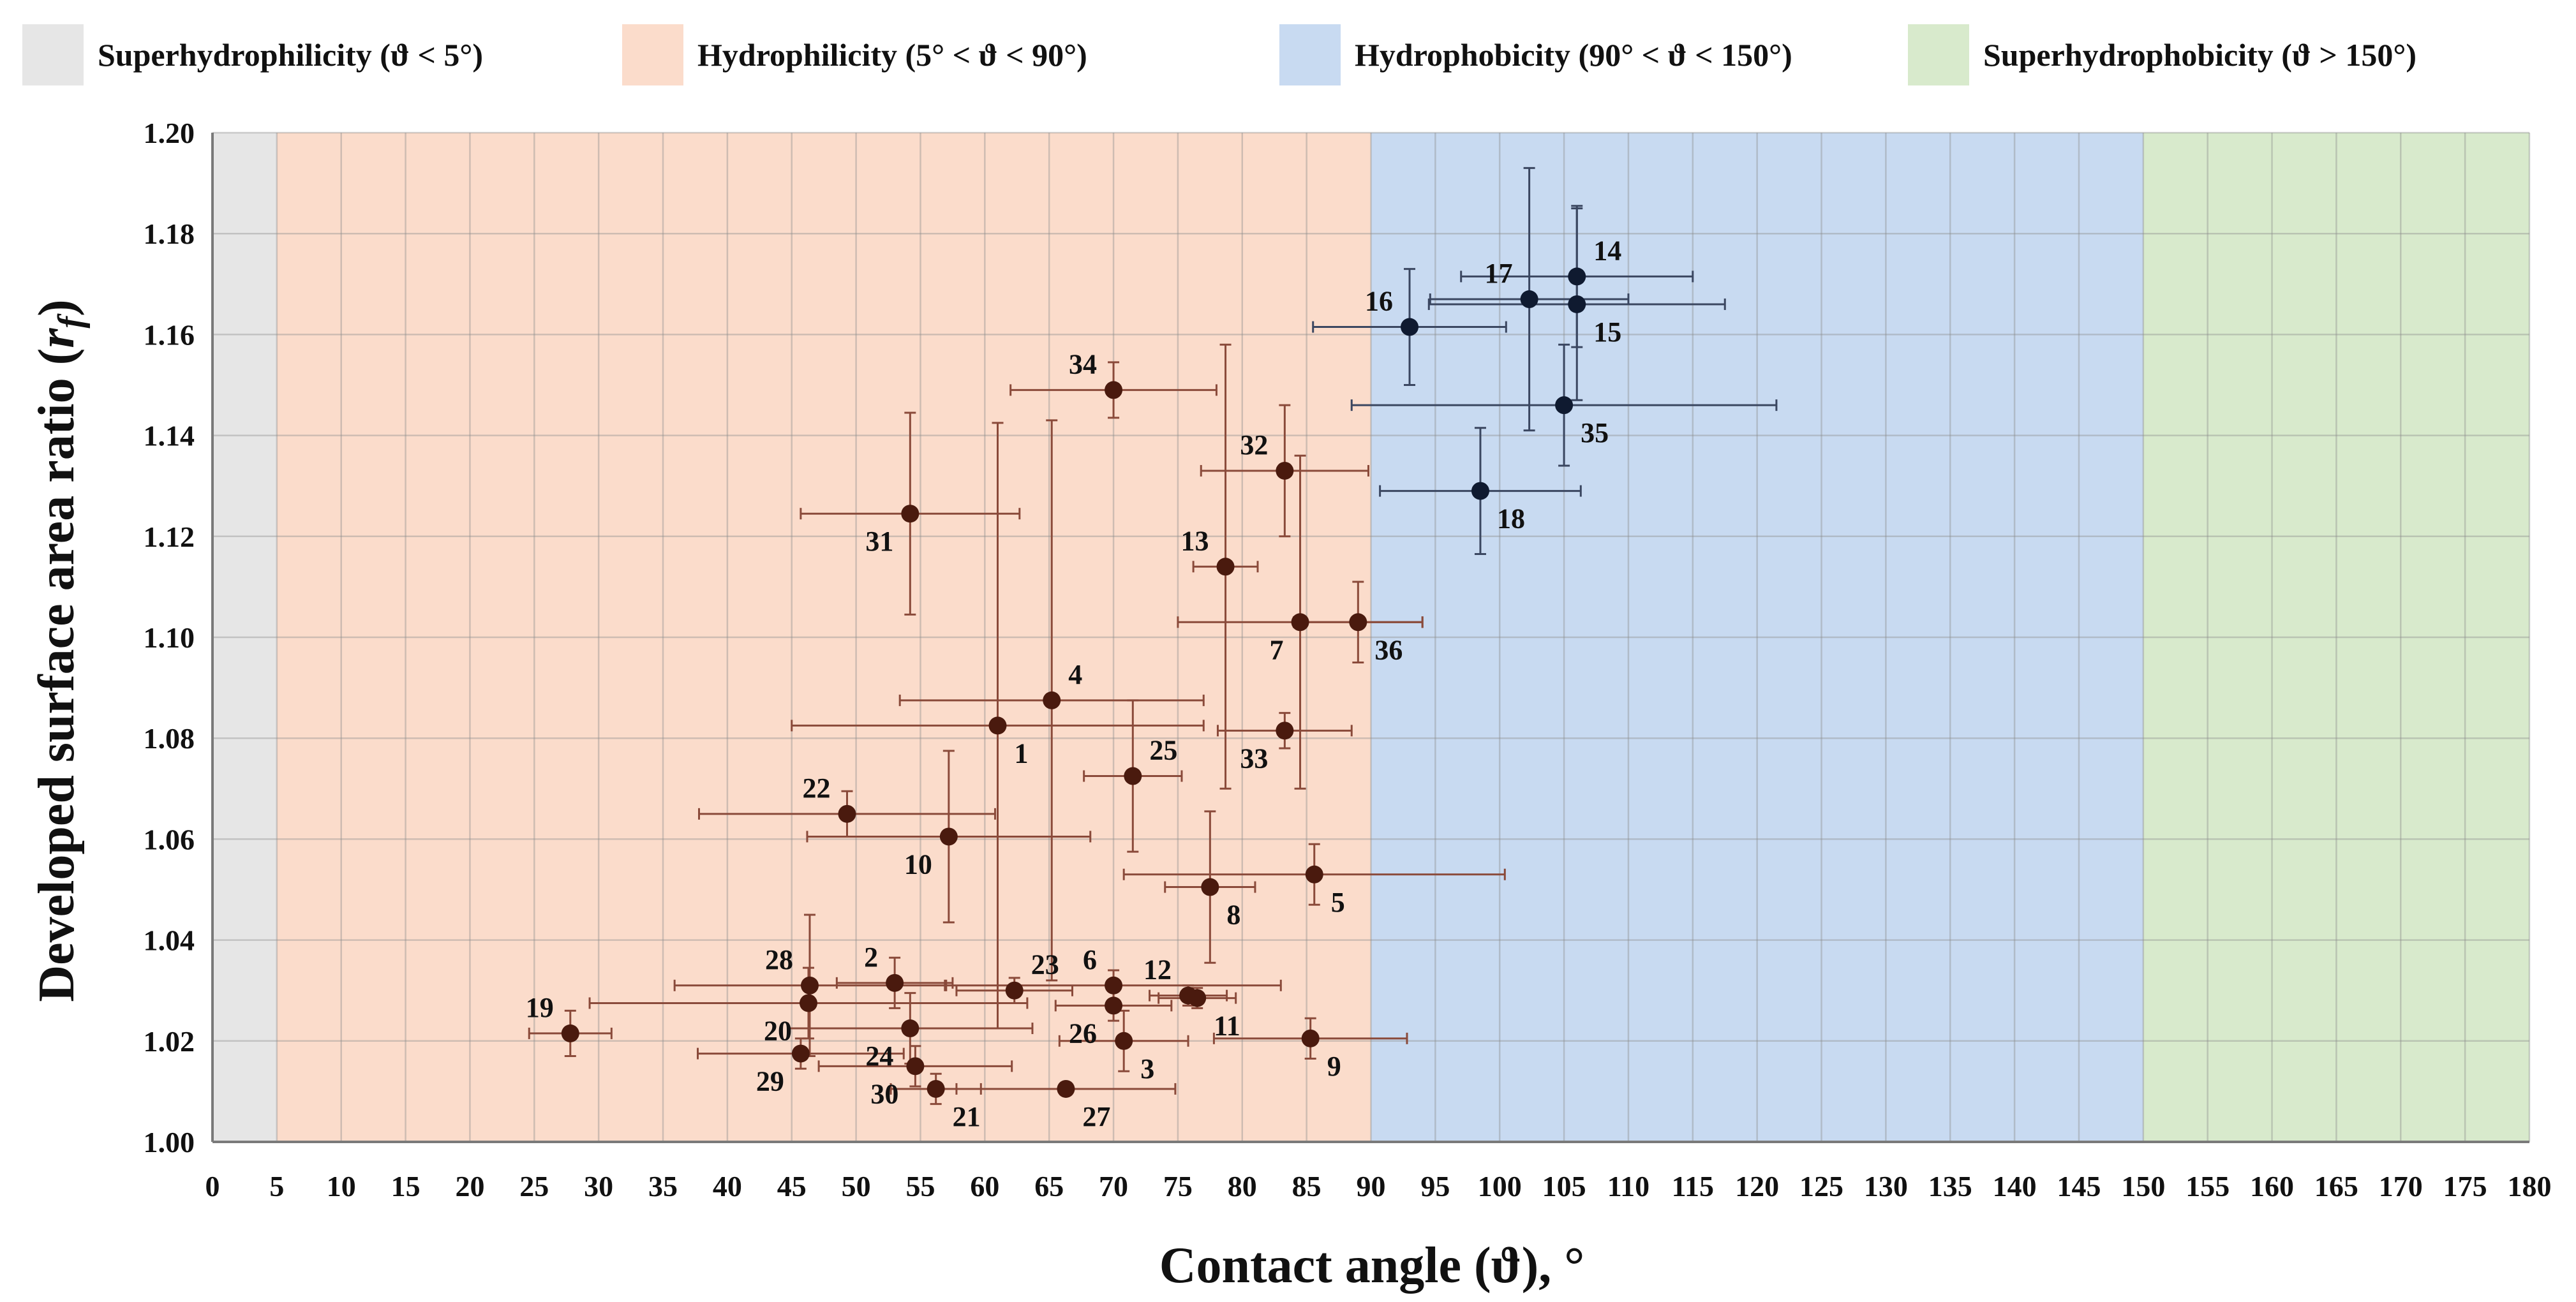 This screenshot has height=1302, width=2576. What do you see at coordinates (169, 1041) in the screenshot?
I see `y-tick-label: 1.02` at bounding box center [169, 1041].